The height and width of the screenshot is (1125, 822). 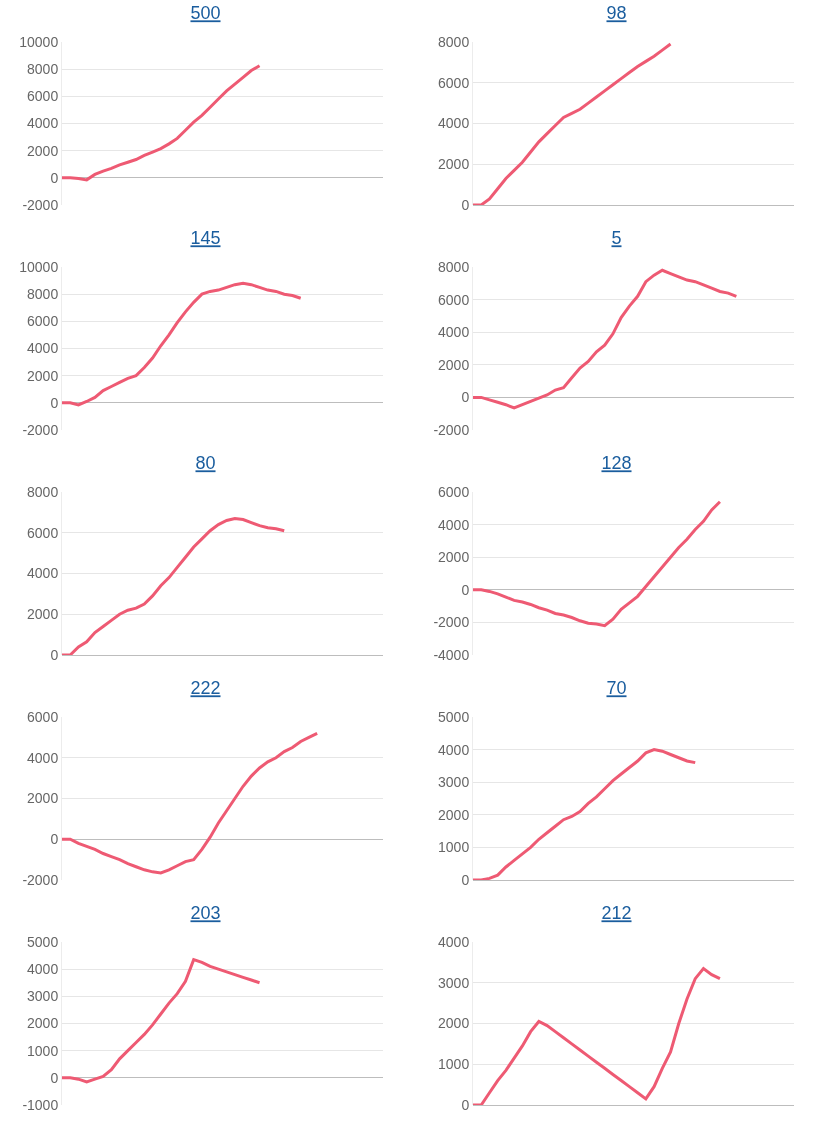 I want to click on chart-title: 128, so click(x=616, y=463).